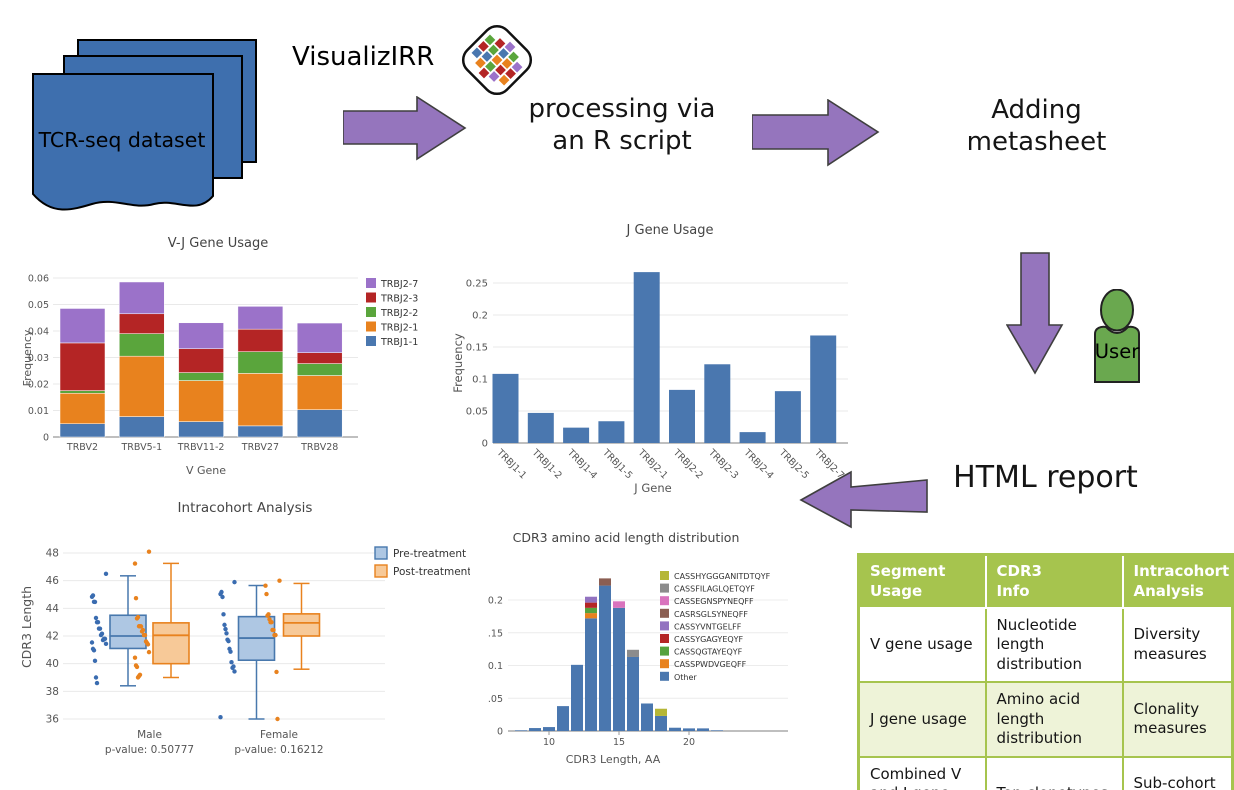 This screenshot has width=1234, height=790. What do you see at coordinates (1054, 719) in the screenshot?
I see `table-cell: Amino acid length distribution` at bounding box center [1054, 719].